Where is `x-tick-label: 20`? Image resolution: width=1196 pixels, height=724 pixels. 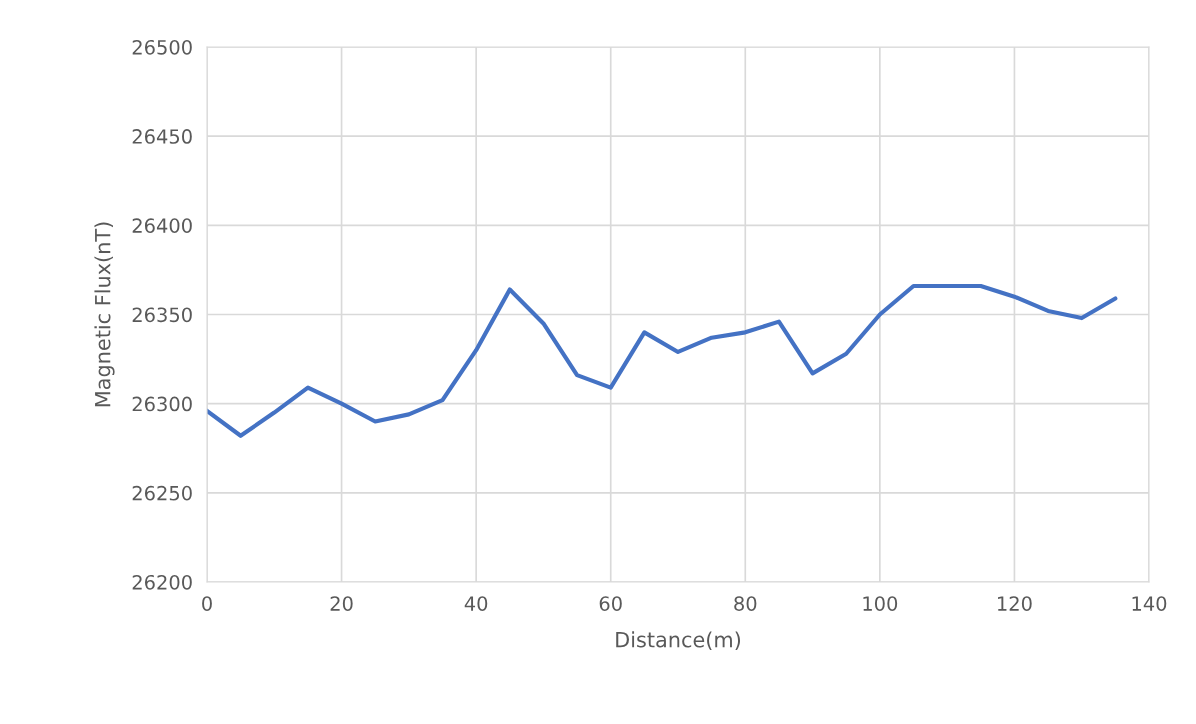 x-tick-label: 20 is located at coordinates (341, 603).